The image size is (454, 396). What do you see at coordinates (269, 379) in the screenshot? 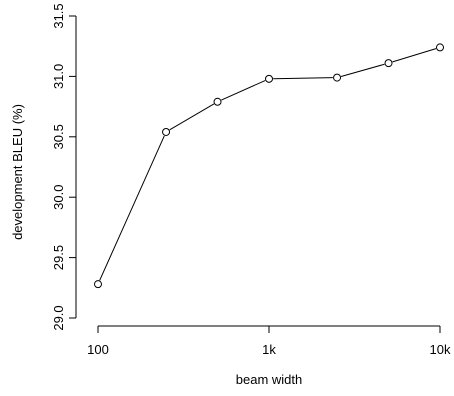
I see `x-axis-title: beam width` at bounding box center [269, 379].